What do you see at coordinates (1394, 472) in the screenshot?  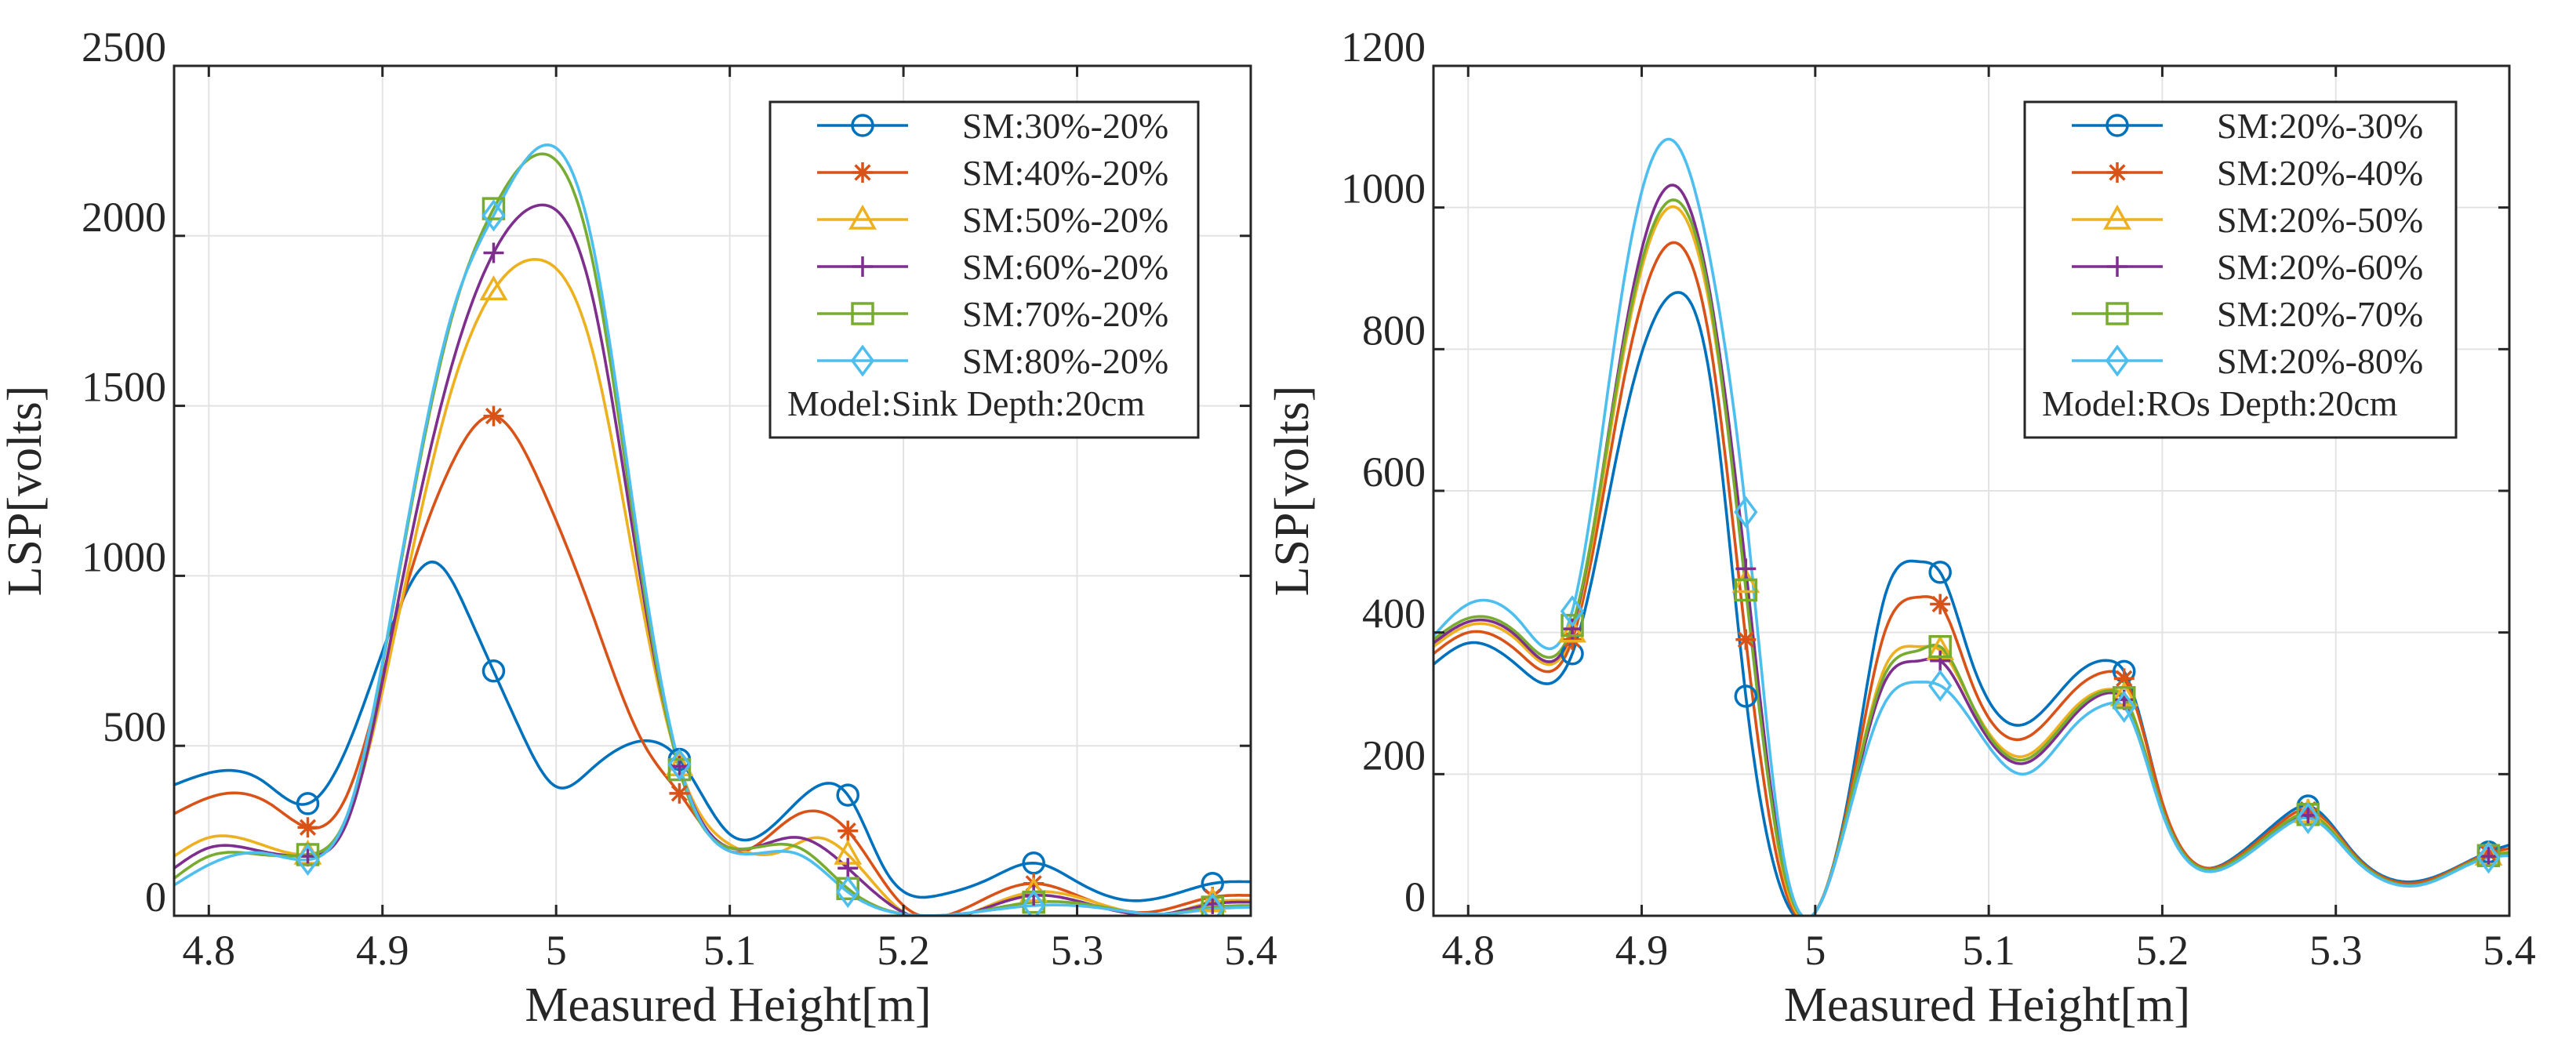 I see `y-tick-label: 600` at bounding box center [1394, 472].